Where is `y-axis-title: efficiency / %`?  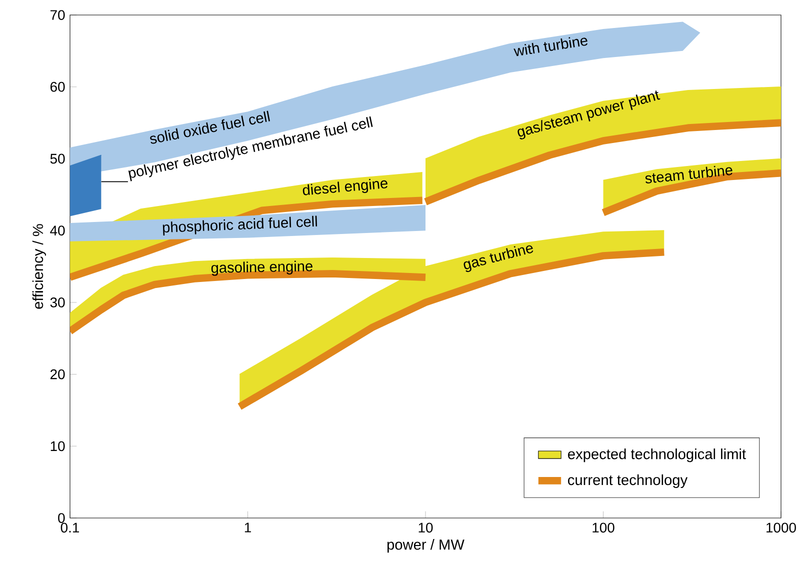 y-axis-title: efficiency / % is located at coordinates (39, 266).